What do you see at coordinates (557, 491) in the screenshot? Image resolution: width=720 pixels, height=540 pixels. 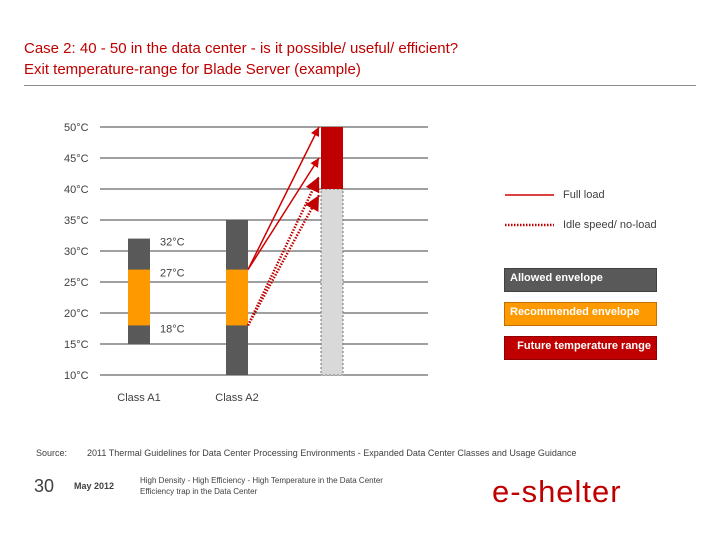 I see `e-shelter-logo: e-shelter` at bounding box center [557, 491].